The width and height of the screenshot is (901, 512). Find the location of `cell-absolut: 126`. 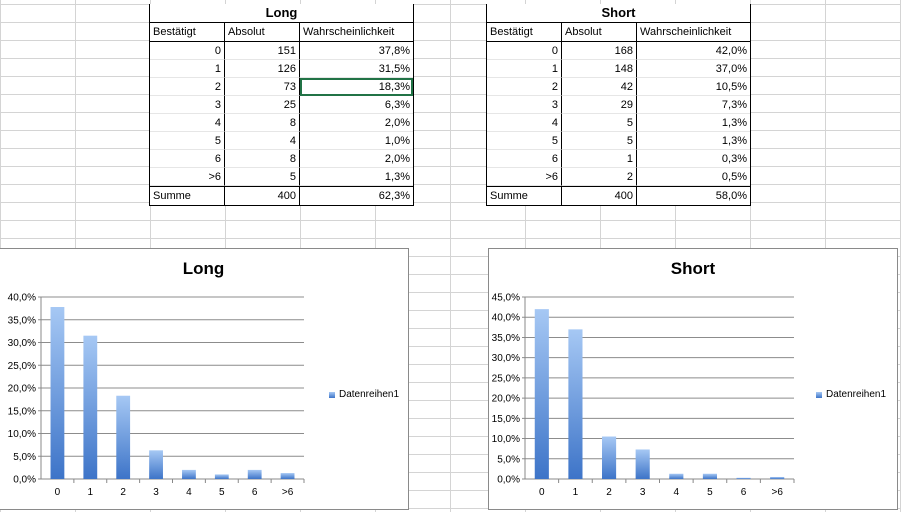

cell-absolut: 126 is located at coordinates (262, 69).